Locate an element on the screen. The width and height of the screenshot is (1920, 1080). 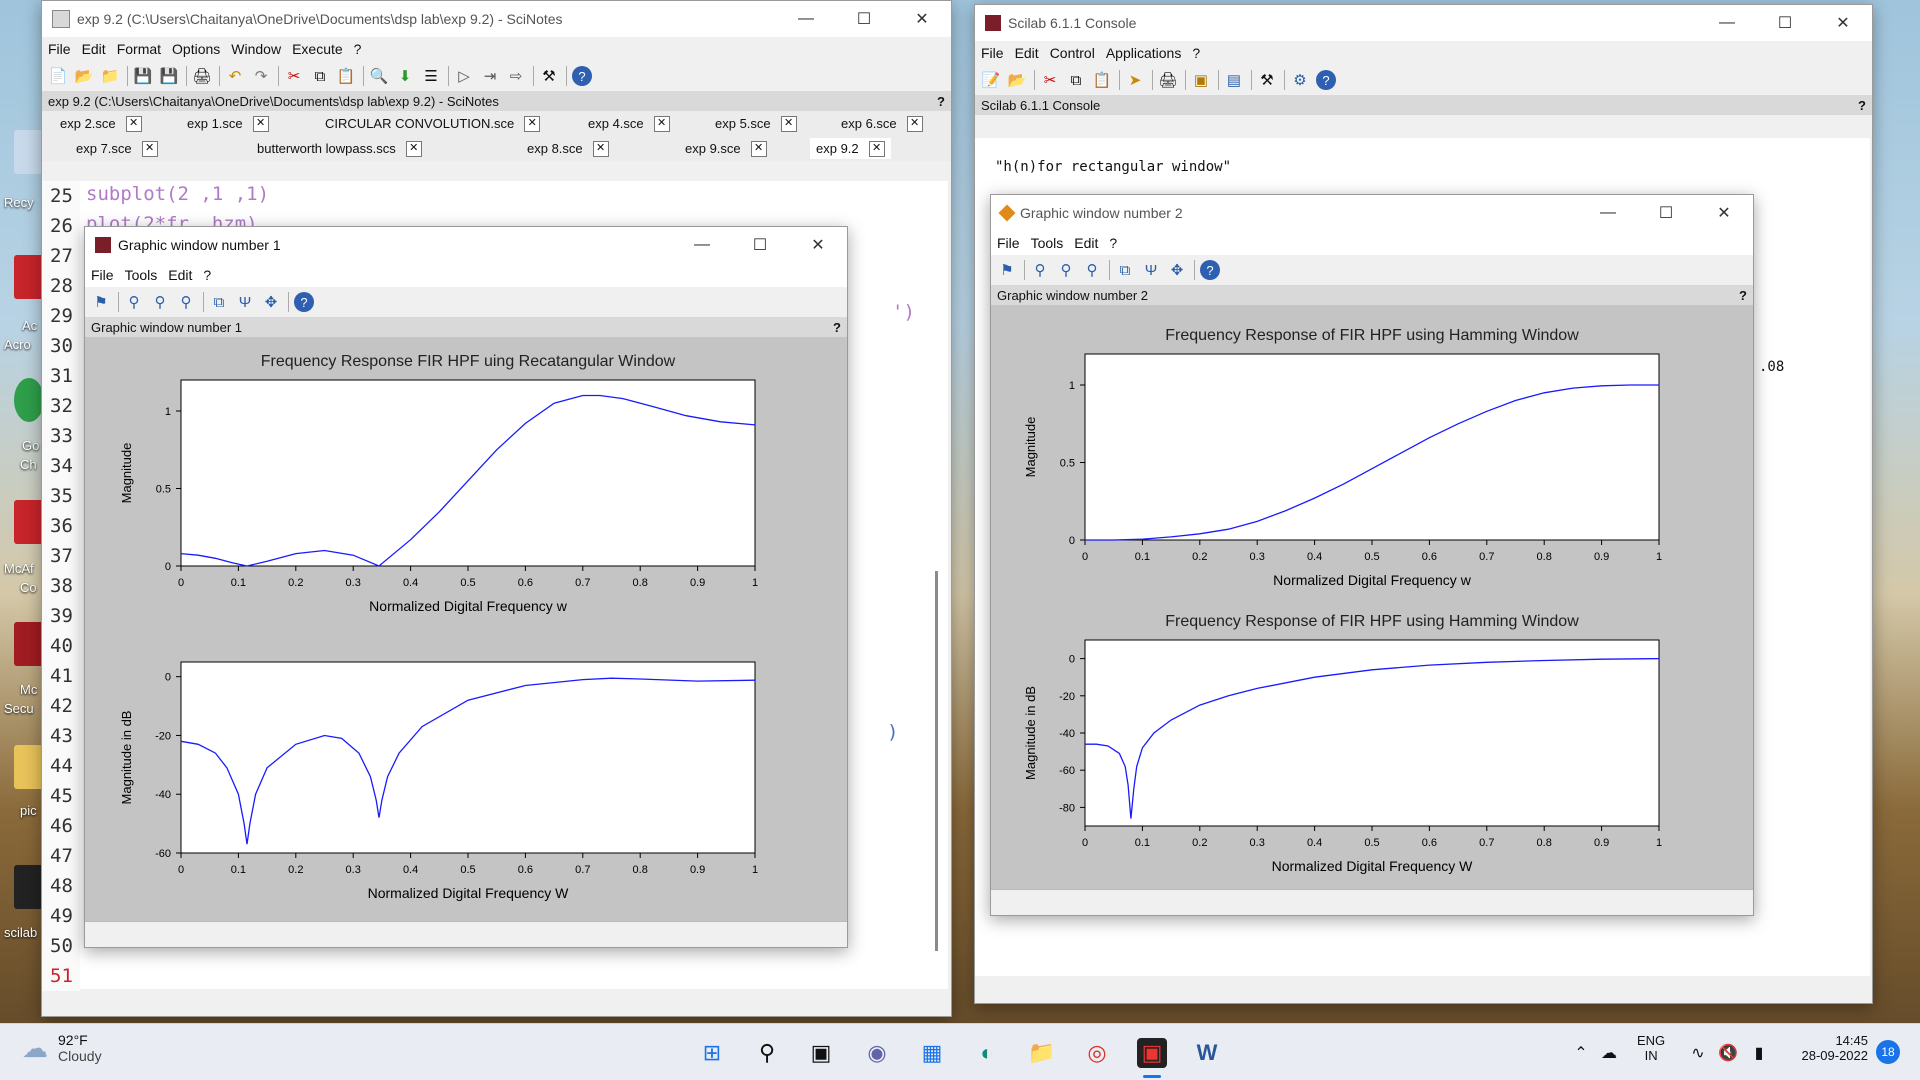
redo-icon: ↷ is located at coordinates (261, 76).